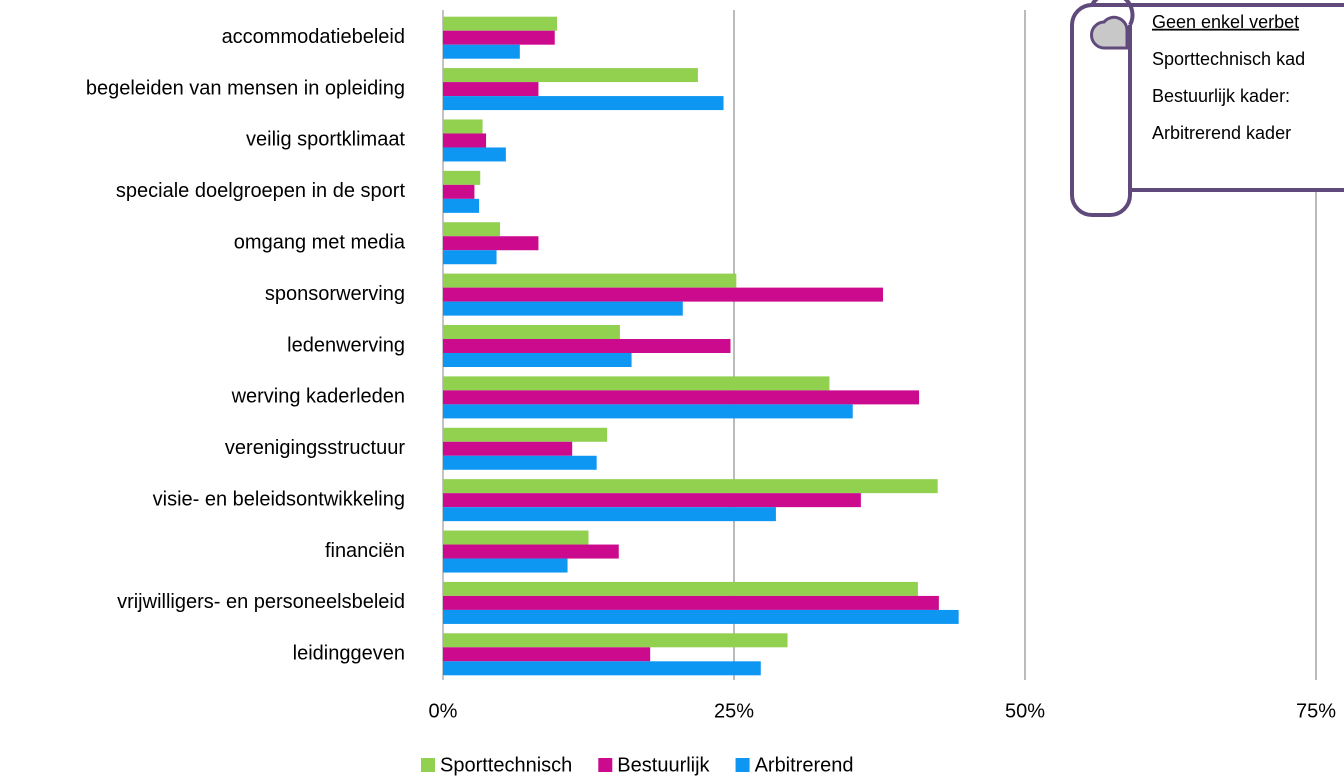 This screenshot has height=777, width=1344. I want to click on x-tick-label: 75%, so click(1316, 711).